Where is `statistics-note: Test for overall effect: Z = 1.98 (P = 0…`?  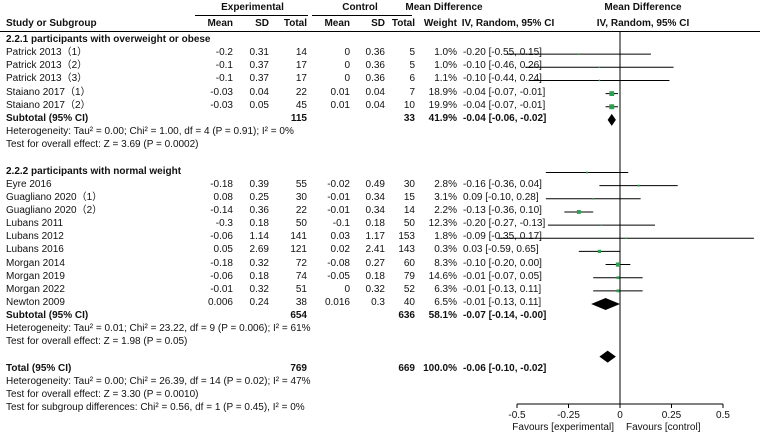 statistics-note: Test for overall effect: Z = 1.98 (P = 0… is located at coordinates (97, 341).